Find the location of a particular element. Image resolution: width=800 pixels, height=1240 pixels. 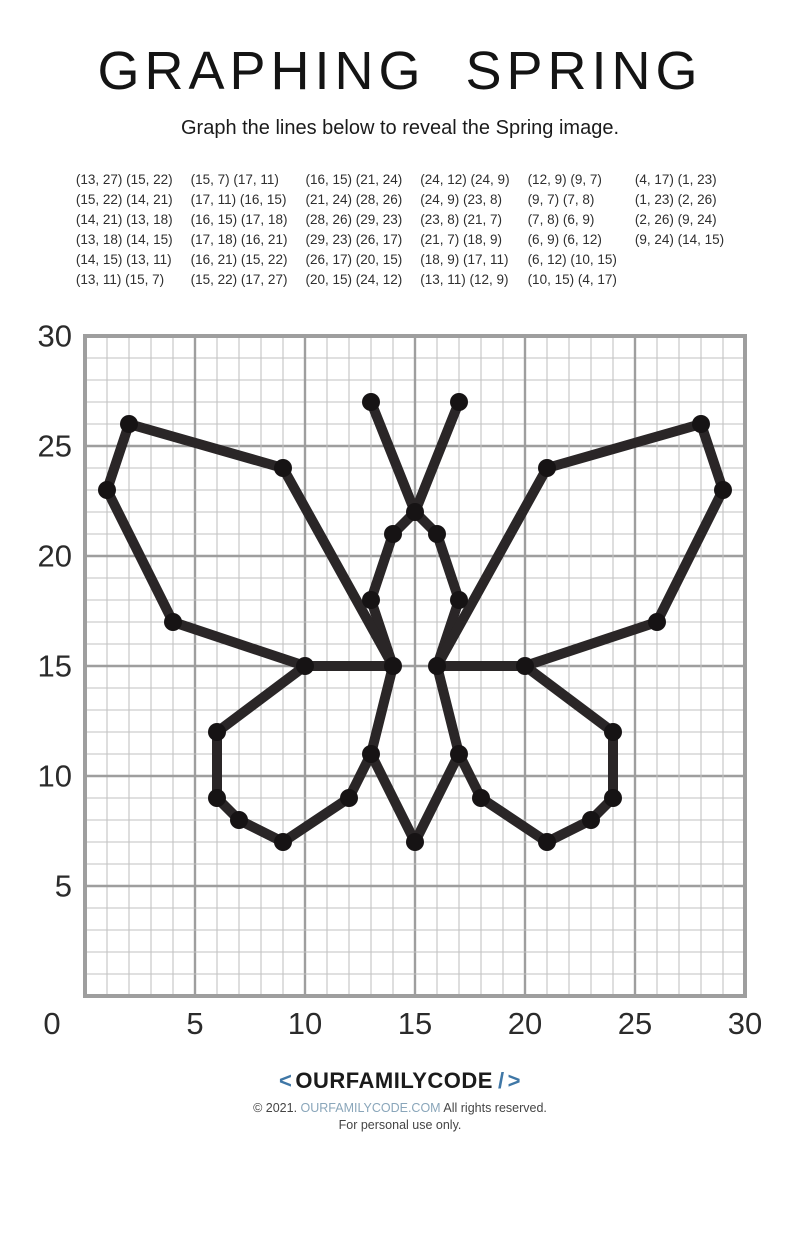

y-axis-tick-label: 25 is located at coordinates (54, 446).